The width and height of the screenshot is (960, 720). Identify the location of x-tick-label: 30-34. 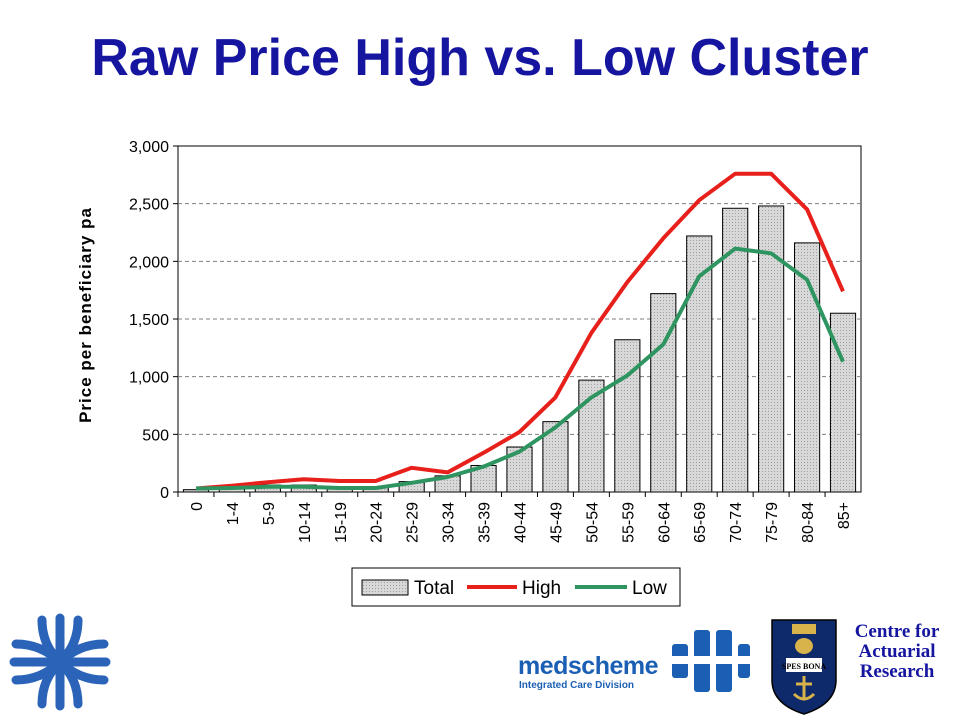
(449, 522).